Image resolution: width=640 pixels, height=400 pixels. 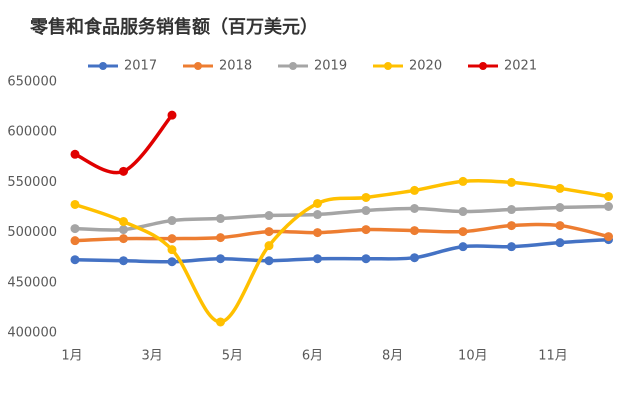 I want to click on legend-label: 2018, so click(x=235, y=66).